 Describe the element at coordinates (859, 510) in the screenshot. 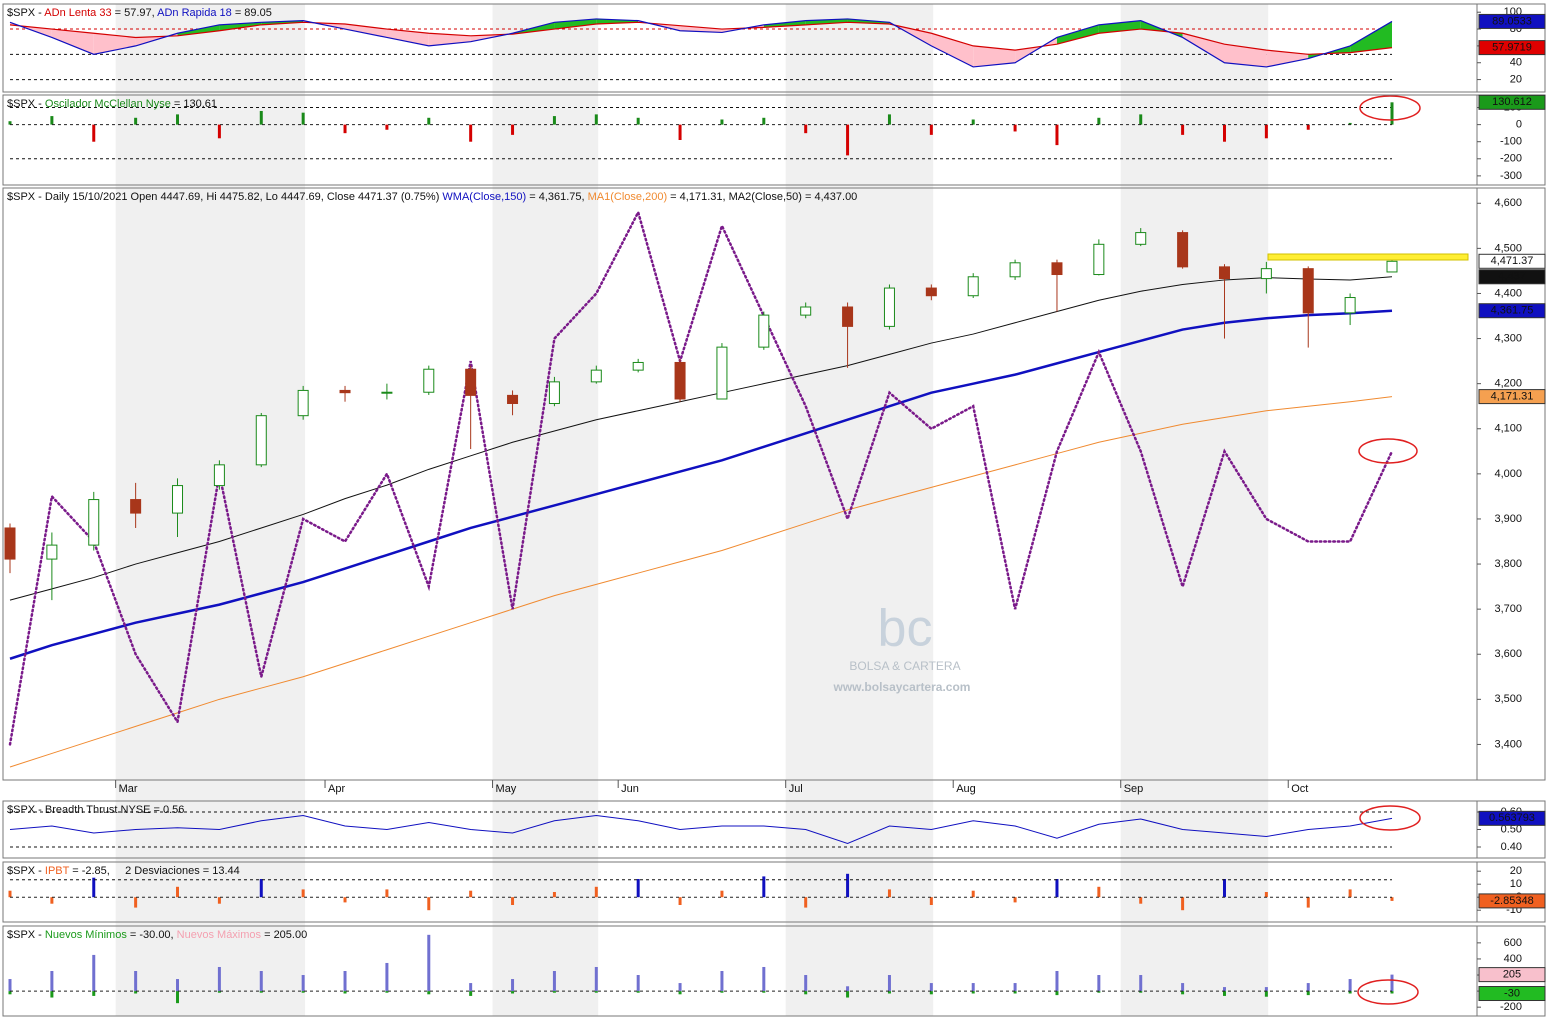

I see `month-shade` at that location.